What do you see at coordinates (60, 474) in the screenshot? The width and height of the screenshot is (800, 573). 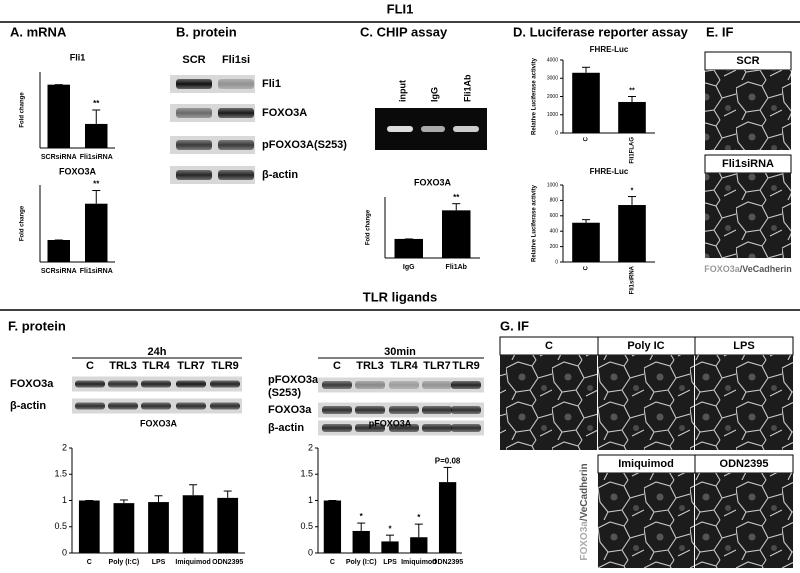 I see `y-tick-label: 1.5` at bounding box center [60, 474].